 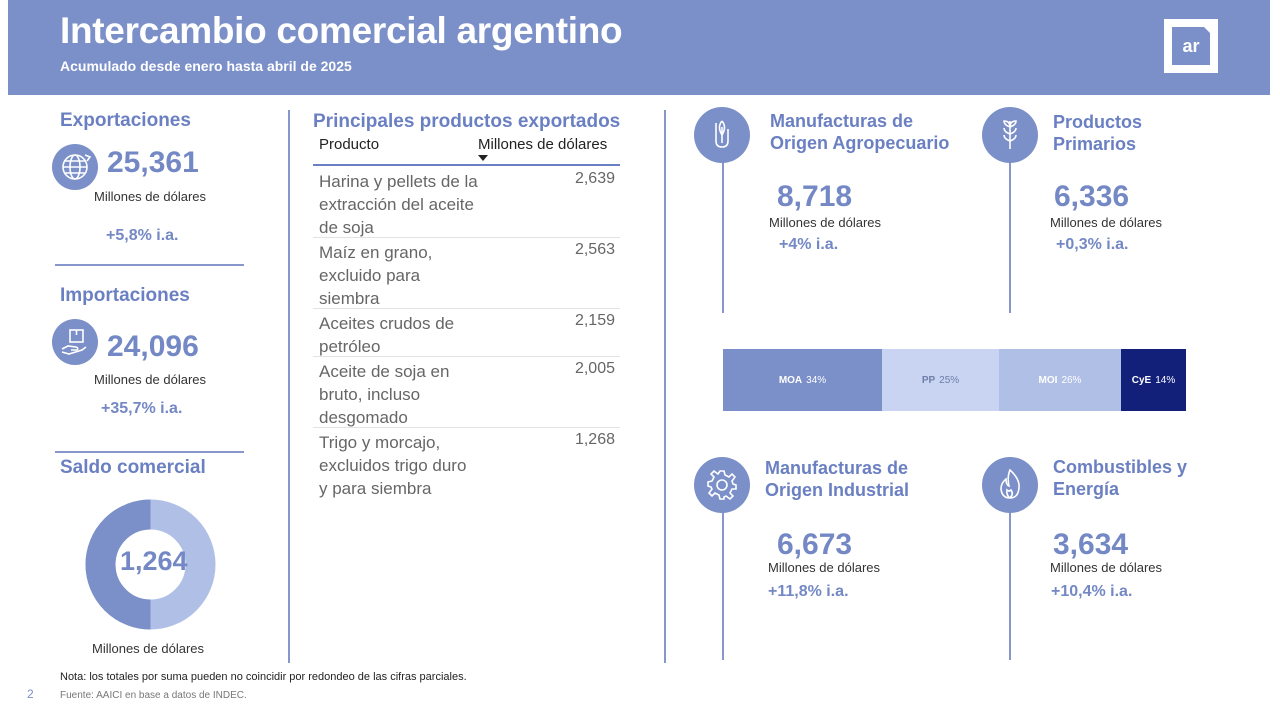 I want to click on balance-value: 1,264, so click(x=154, y=561).